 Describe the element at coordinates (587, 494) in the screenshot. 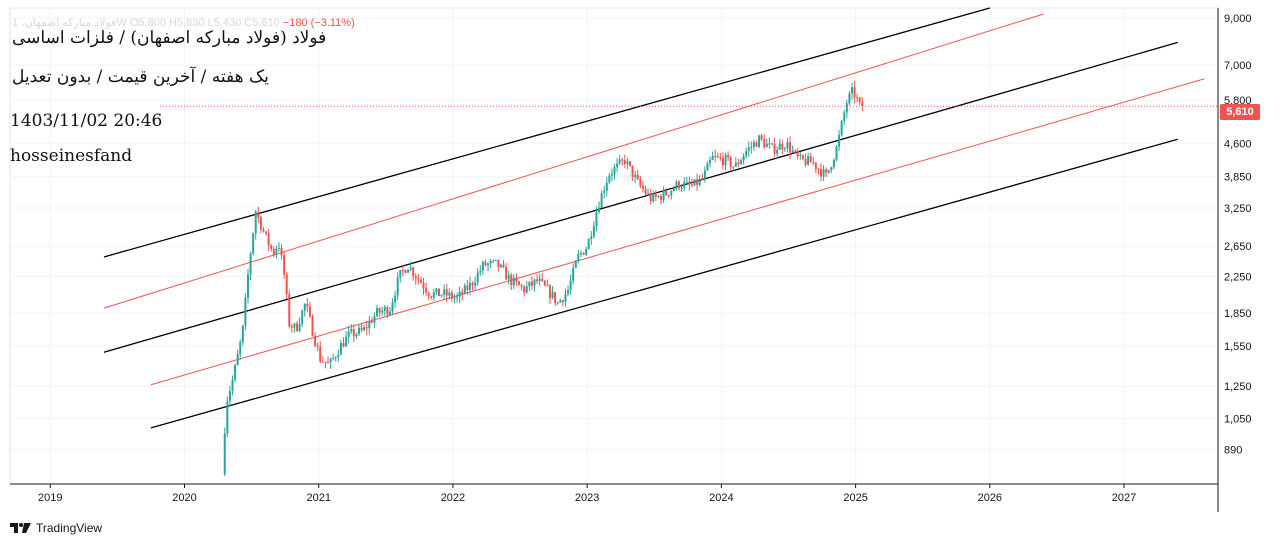

I see `time-axis: 2019 2020 2021 2022 2023 2024 2025 2026 2027` at that location.